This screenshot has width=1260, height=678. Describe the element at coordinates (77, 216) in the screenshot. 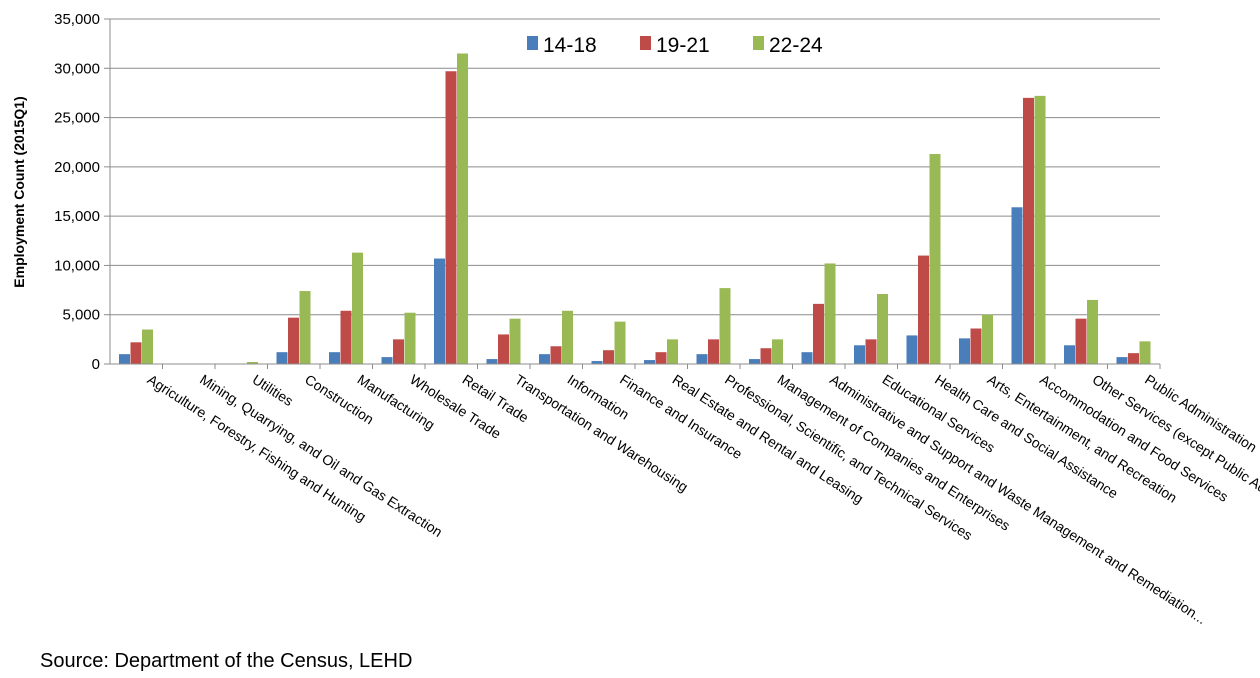

I see `y-tick-label: 15,000` at that location.